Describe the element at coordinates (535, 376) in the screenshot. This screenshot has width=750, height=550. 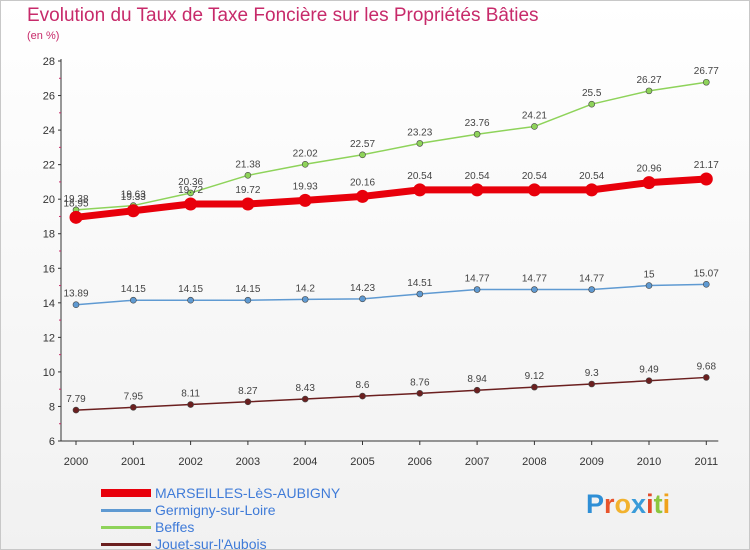
I see `data-label: 9.12` at that location.